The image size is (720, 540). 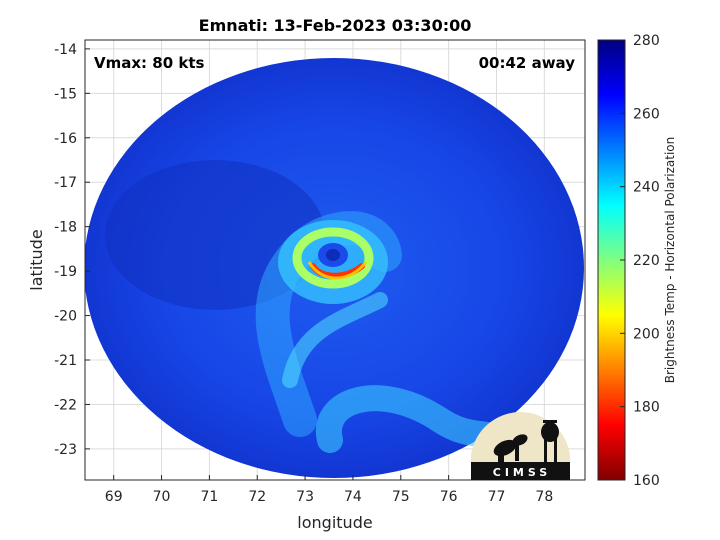 I want to click on cimss-logo-text: CIMSS, so click(x=522, y=472).